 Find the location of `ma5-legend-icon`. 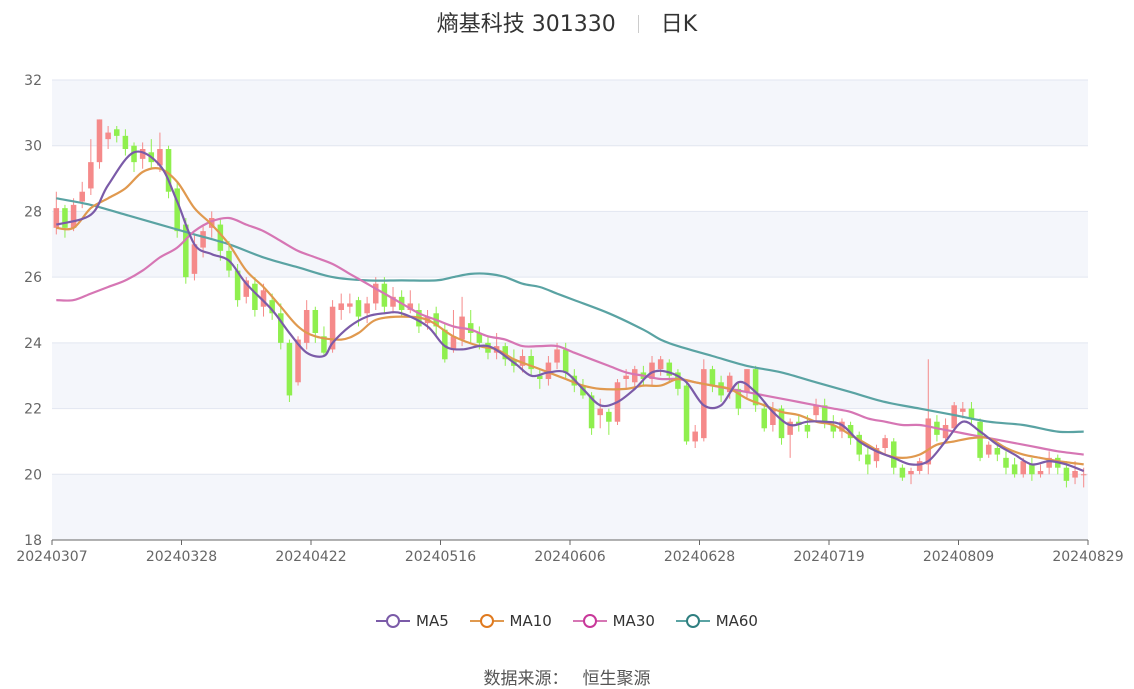

ma5-legend-icon is located at coordinates (393, 621).